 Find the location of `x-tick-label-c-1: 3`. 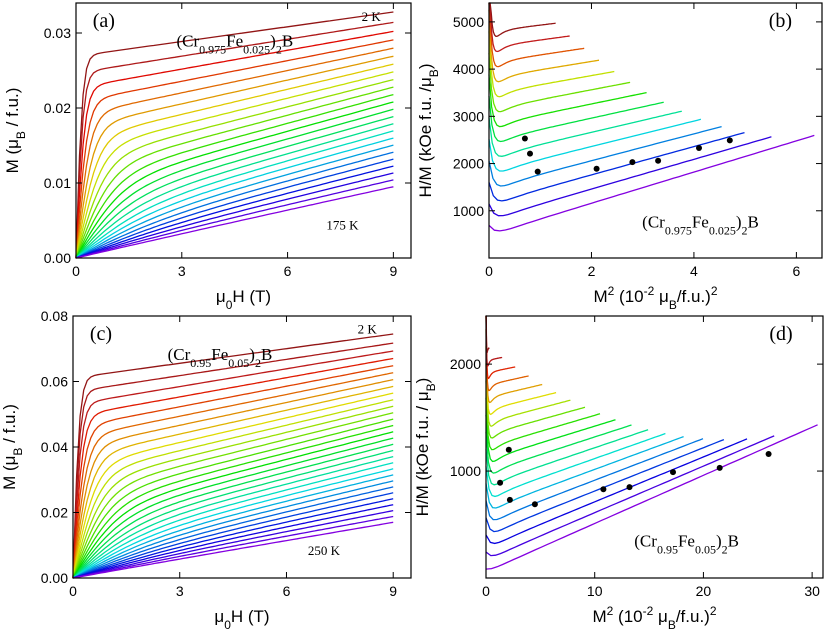

x-tick-label-c-1: 3 is located at coordinates (180, 591).